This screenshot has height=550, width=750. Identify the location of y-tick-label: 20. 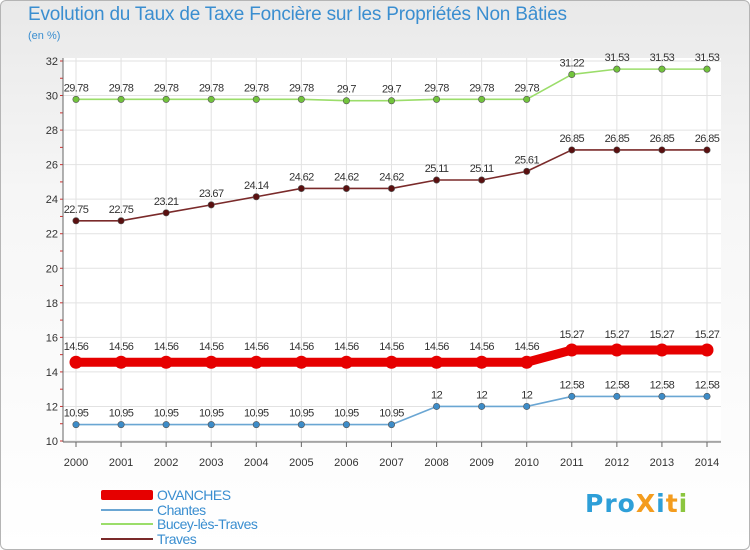
(52, 269).